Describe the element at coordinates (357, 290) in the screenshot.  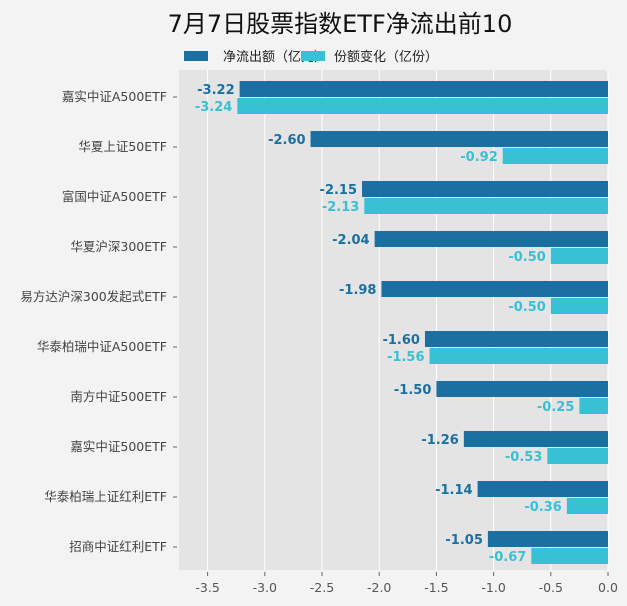
I see `net-outflow-value-label: -1.98` at that location.